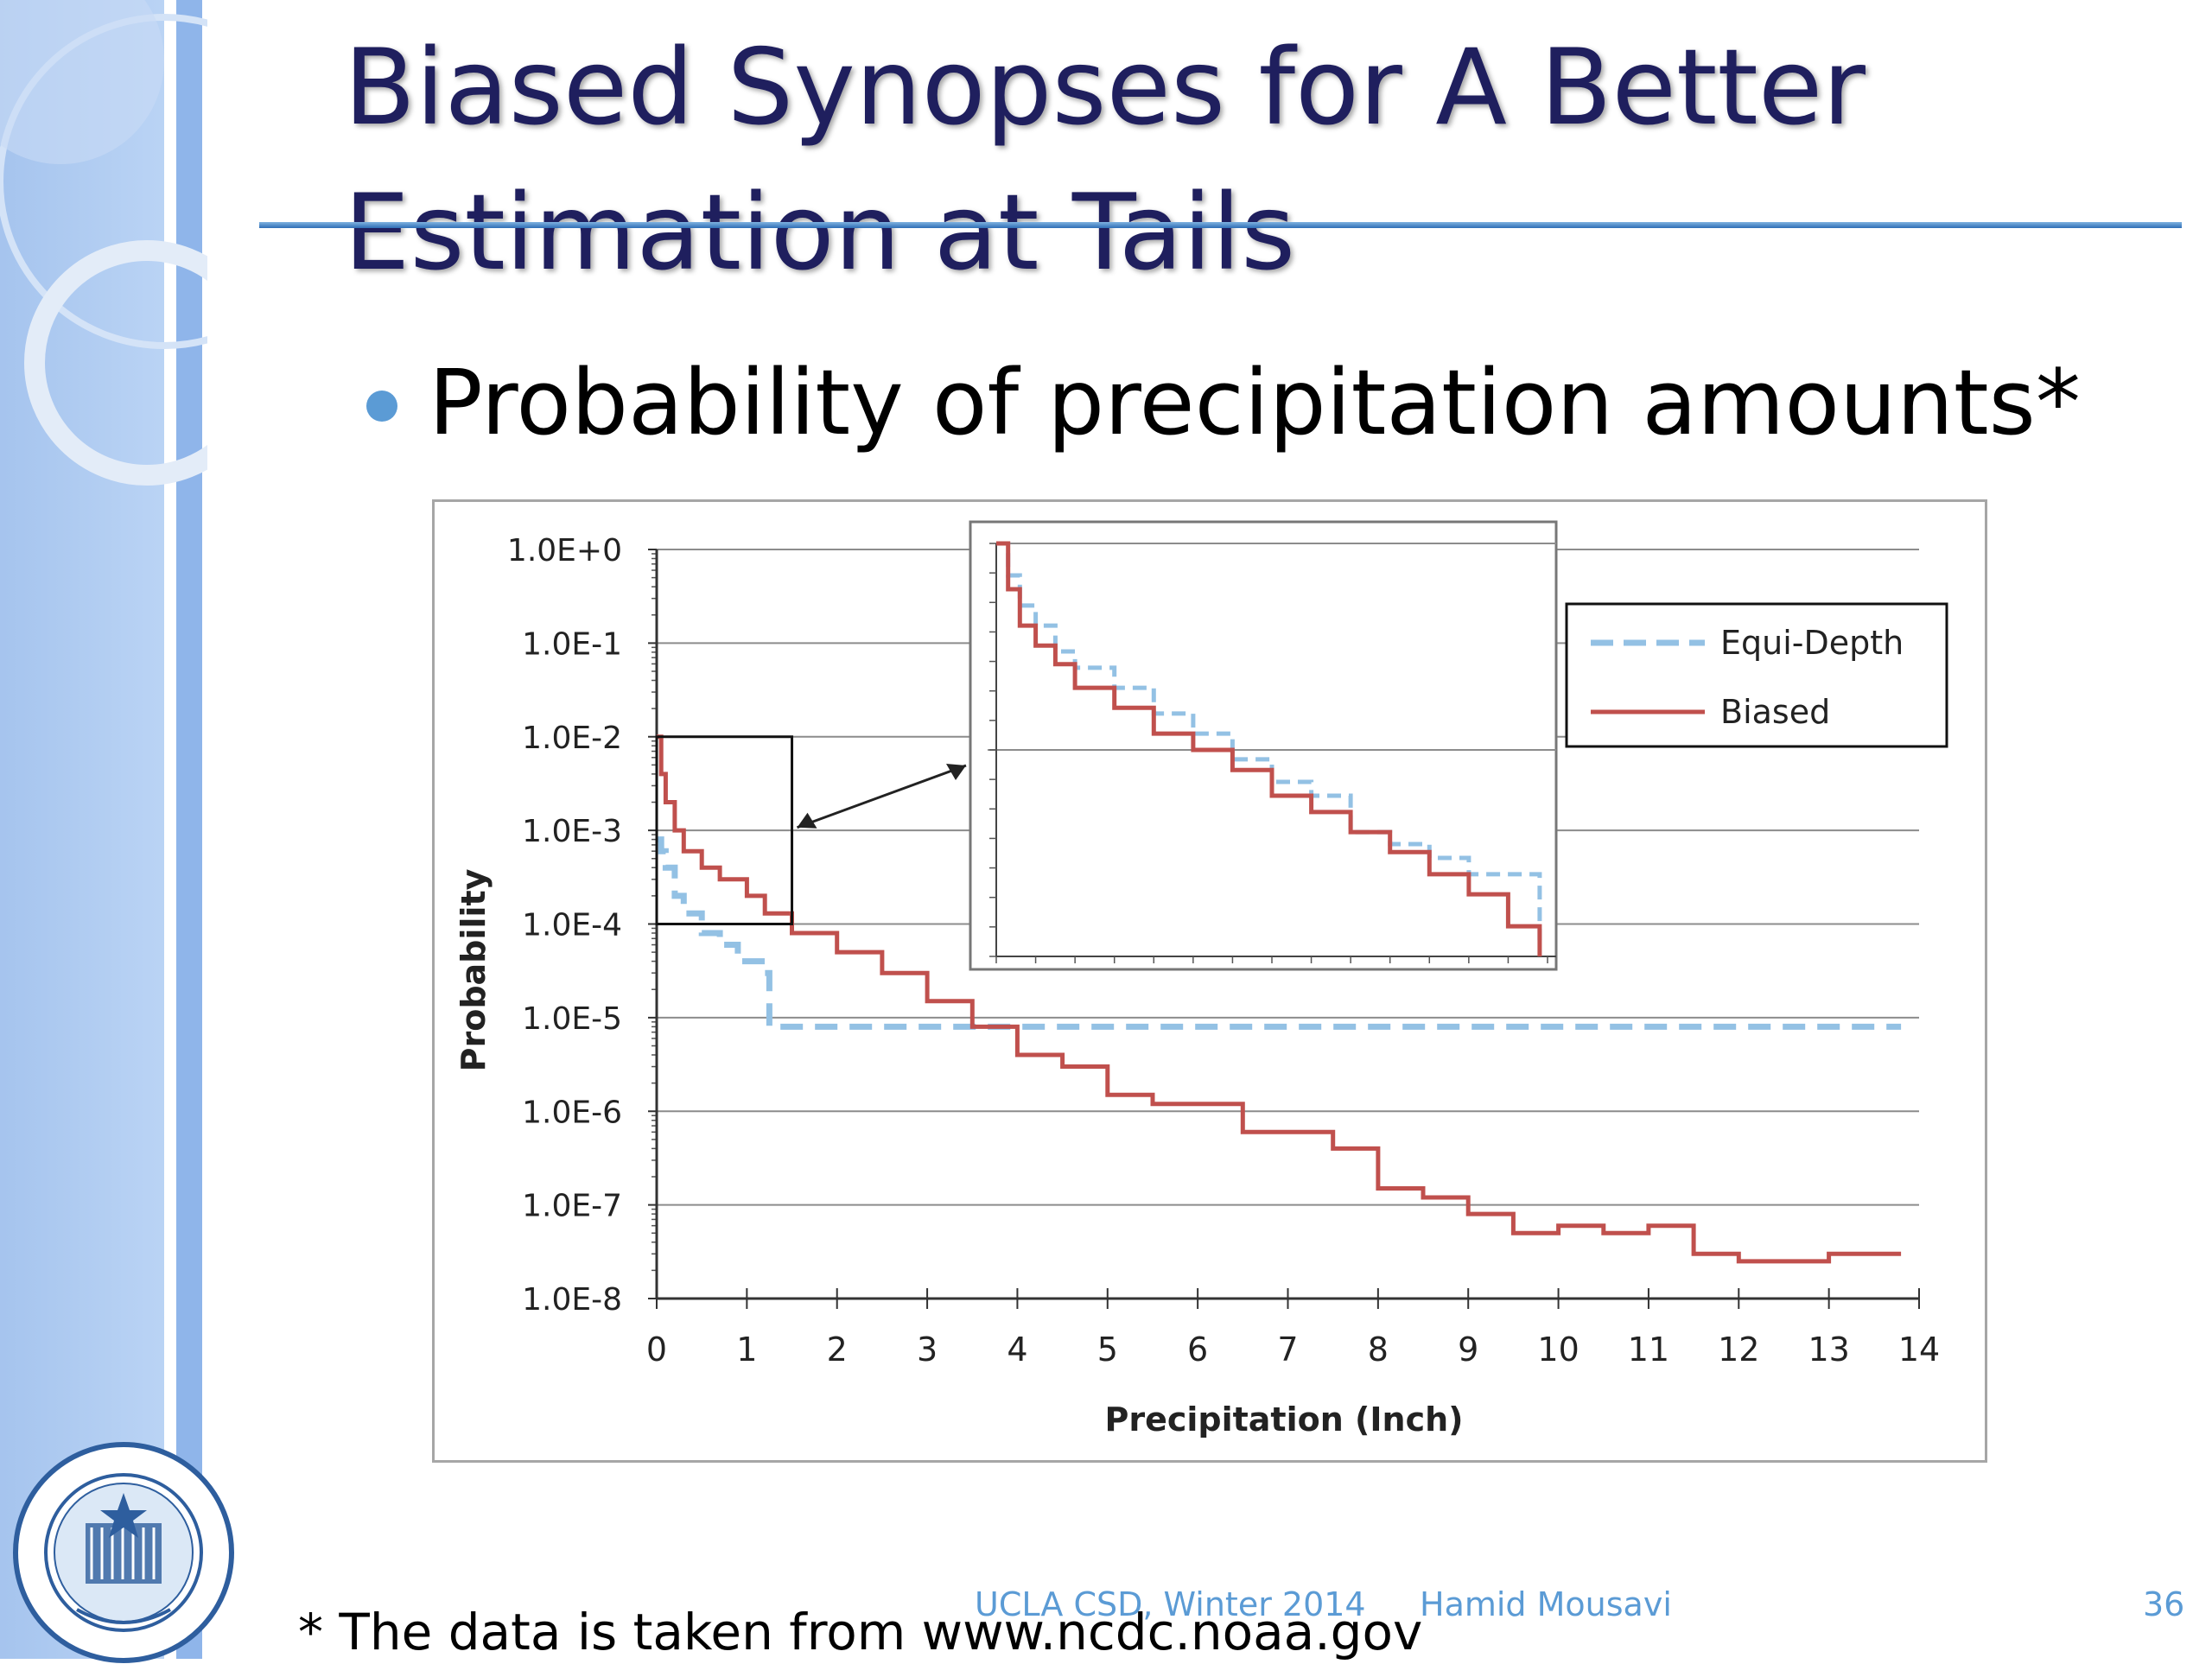 Image resolution: width=2212 pixels, height=1664 pixels. Describe the element at coordinates (115, 363) in the screenshot. I see `decorative-circle-medium` at that location.